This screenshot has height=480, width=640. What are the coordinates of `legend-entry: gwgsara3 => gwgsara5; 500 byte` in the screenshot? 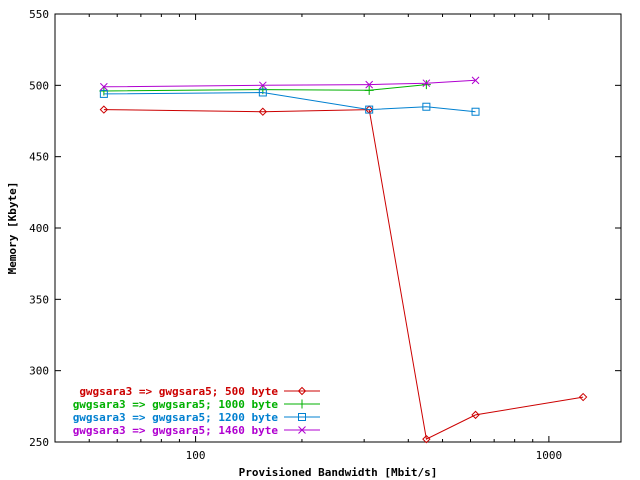 It's located at (199, 391).